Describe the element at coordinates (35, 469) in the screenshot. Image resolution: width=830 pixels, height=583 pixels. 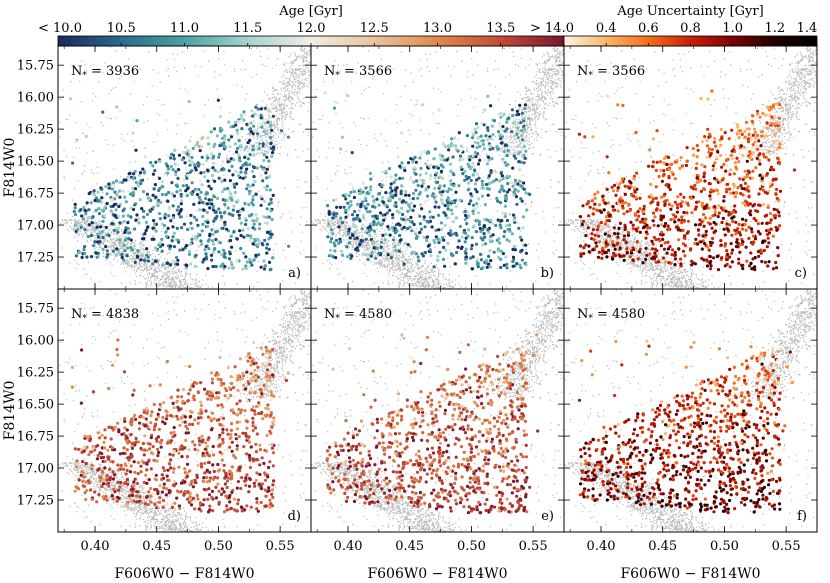
I see `y-tick-label: 17.00` at that location.